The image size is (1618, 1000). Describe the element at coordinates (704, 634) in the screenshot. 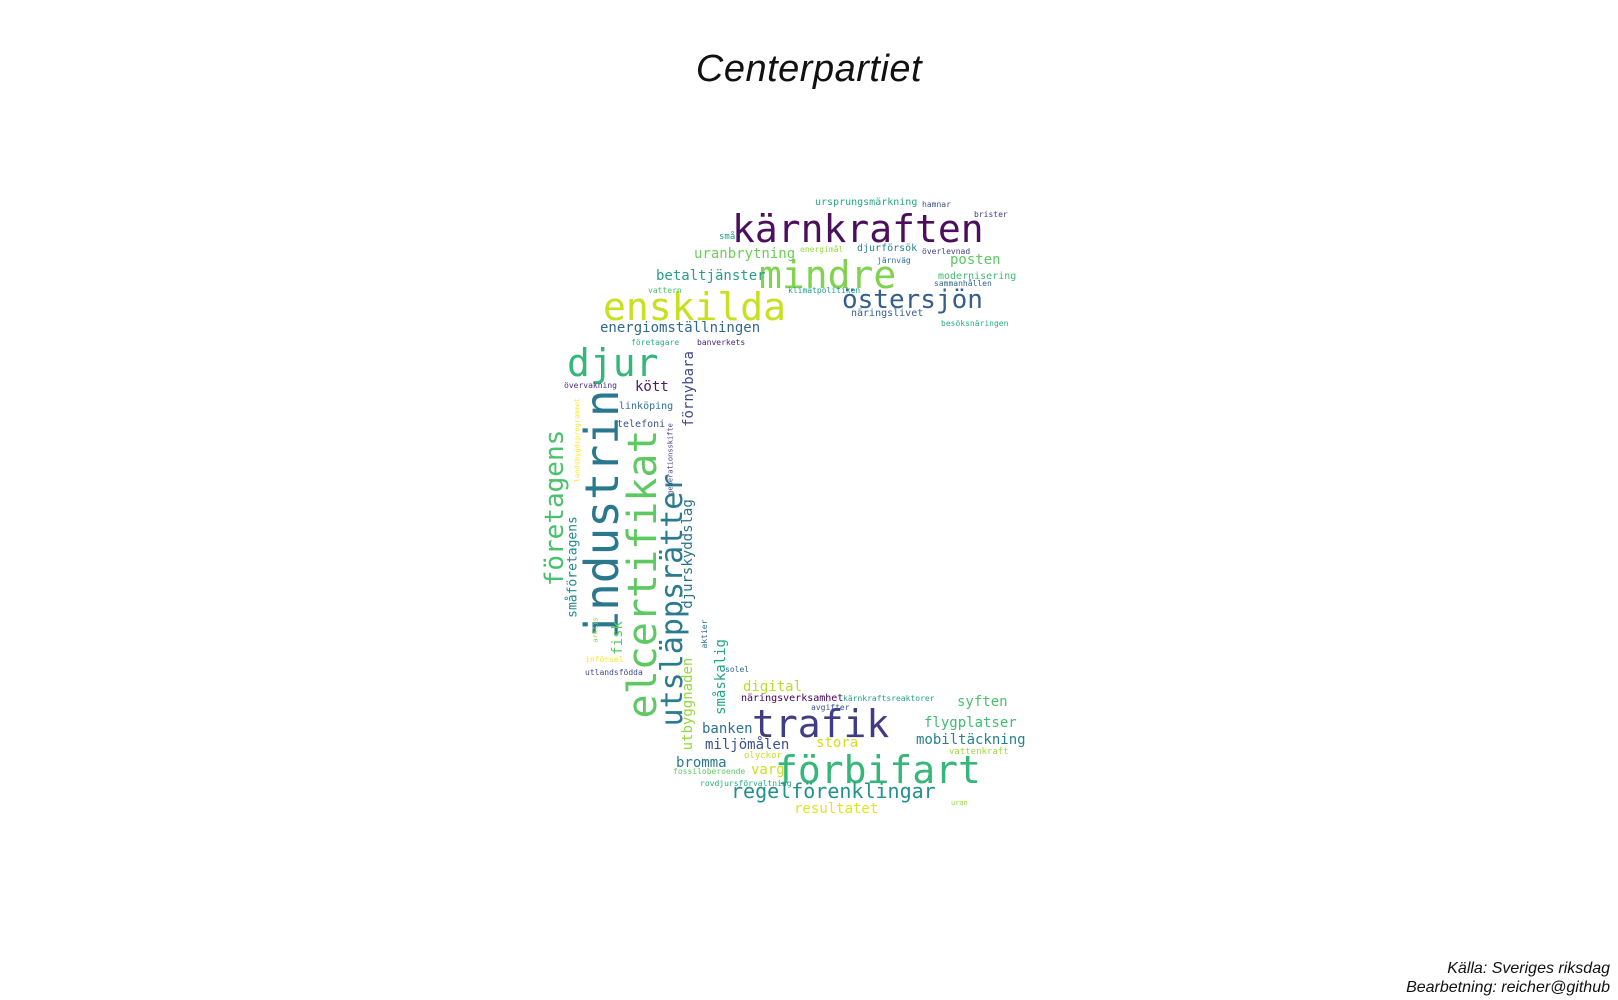

I see `word-aktier: aktier` at that location.